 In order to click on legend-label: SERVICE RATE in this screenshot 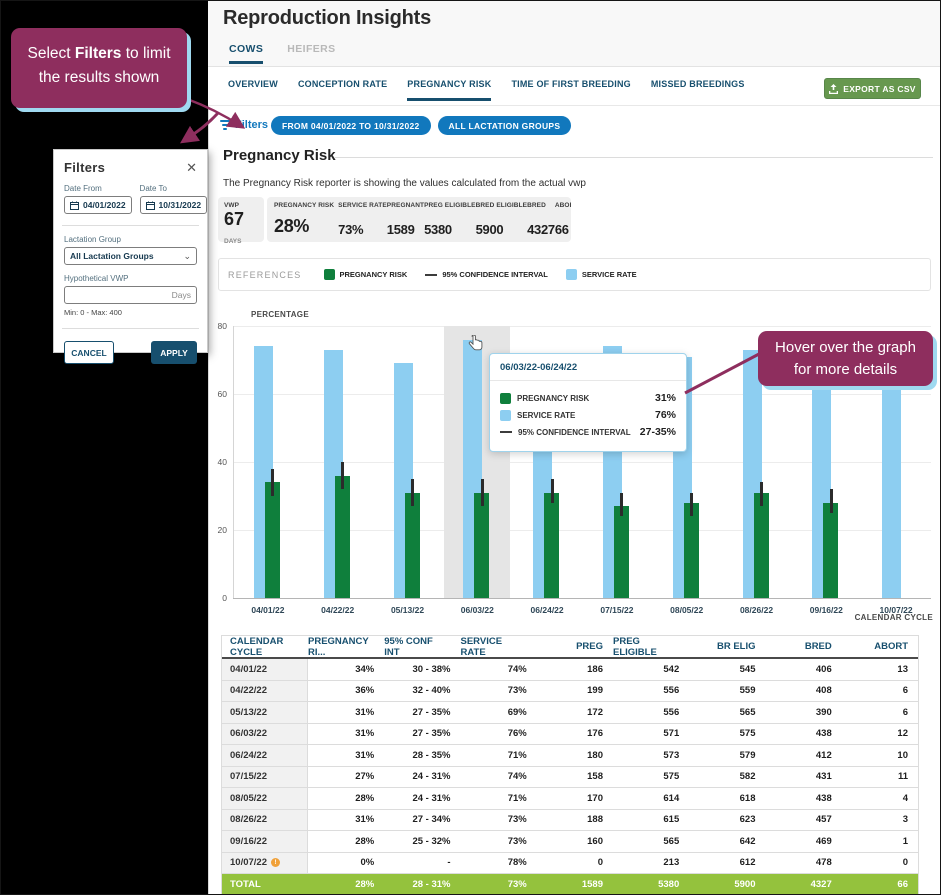, I will do `click(609, 274)`.